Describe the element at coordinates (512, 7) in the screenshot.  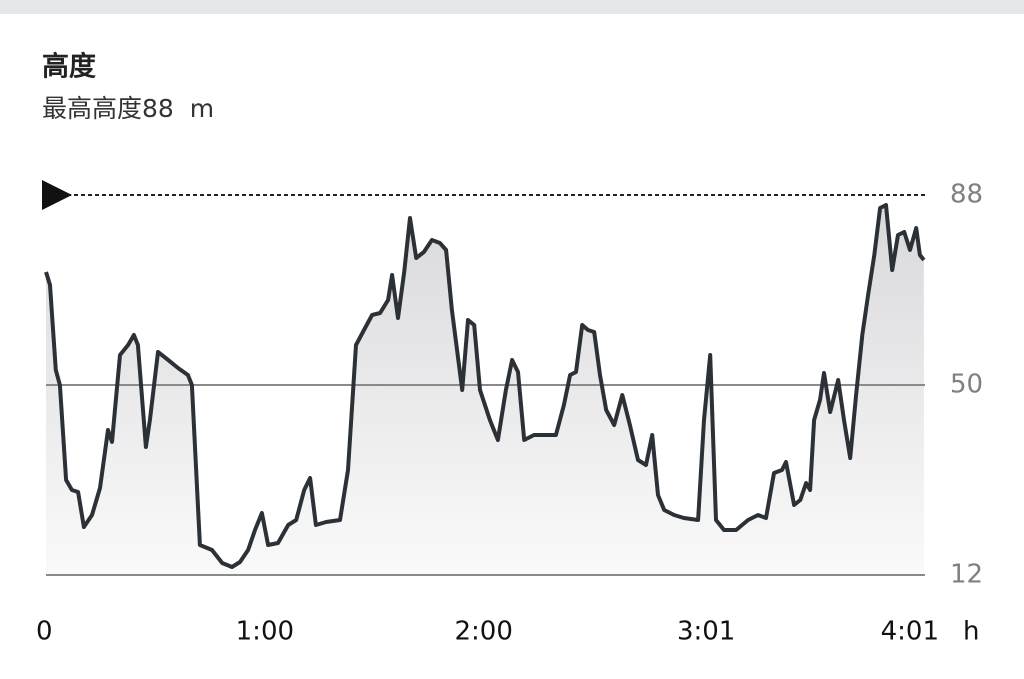
I see `top-bar` at that location.